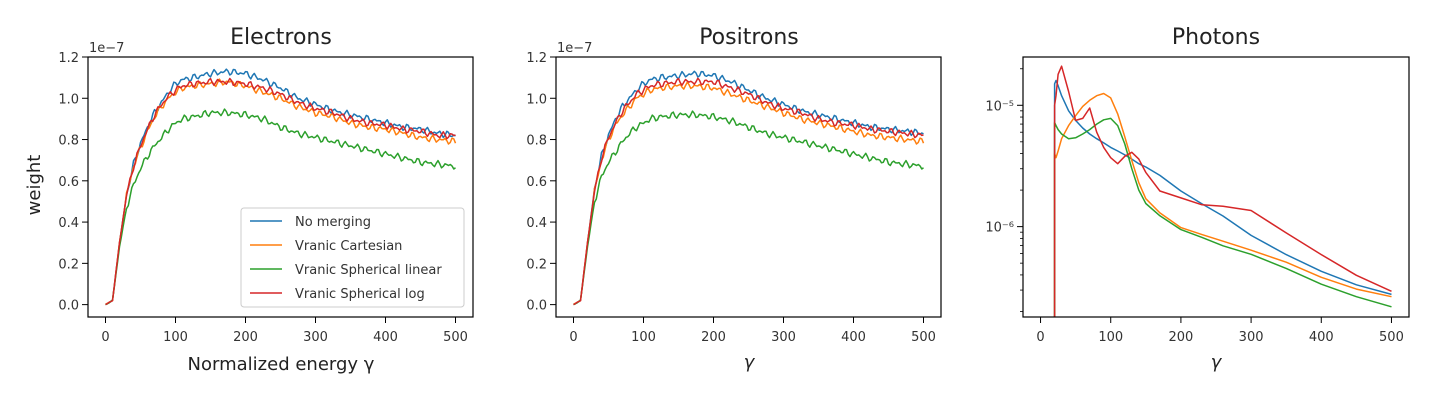 The image size is (1440, 400). Describe the element at coordinates (999, 167) in the screenshot. I see `ytick-labels-photons: 10⁻⁶ 10⁻⁵` at that location.